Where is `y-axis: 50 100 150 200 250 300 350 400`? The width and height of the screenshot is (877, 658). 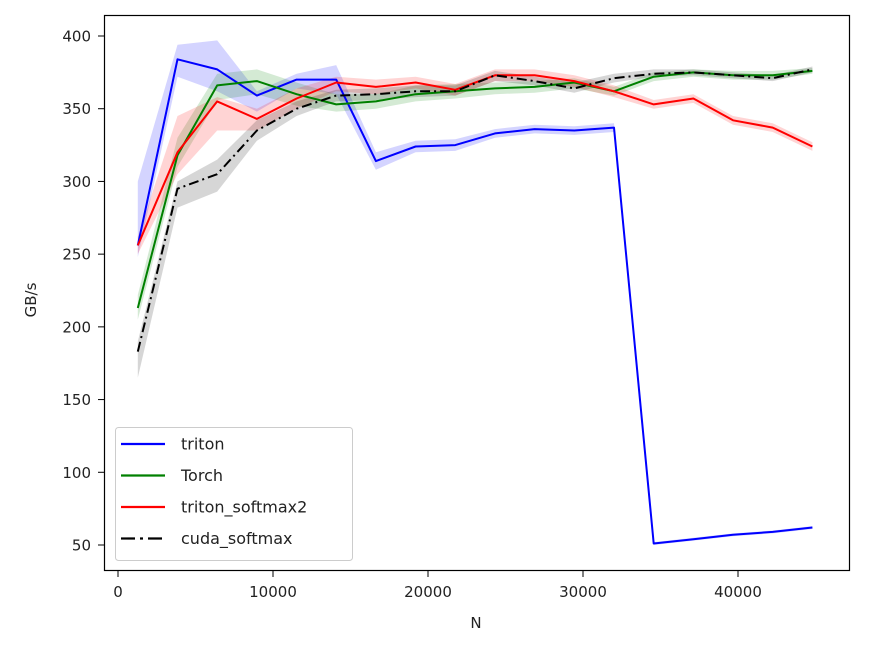
y-axis: 50 100 150 200 250 300 350 400 is located at coordinates (83, 291).